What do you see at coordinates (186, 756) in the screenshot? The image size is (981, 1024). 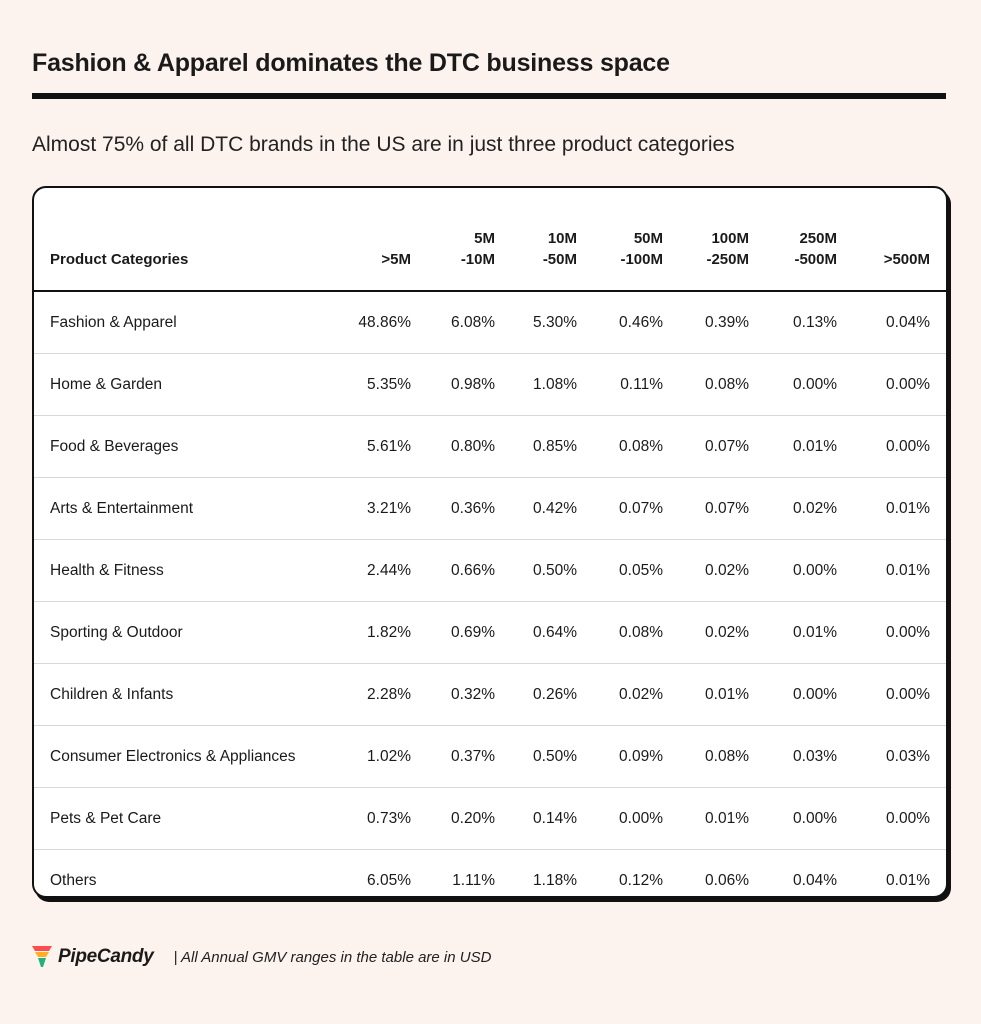 I see `row-category-cell: Consumer Electronics & Appliances` at bounding box center [186, 756].